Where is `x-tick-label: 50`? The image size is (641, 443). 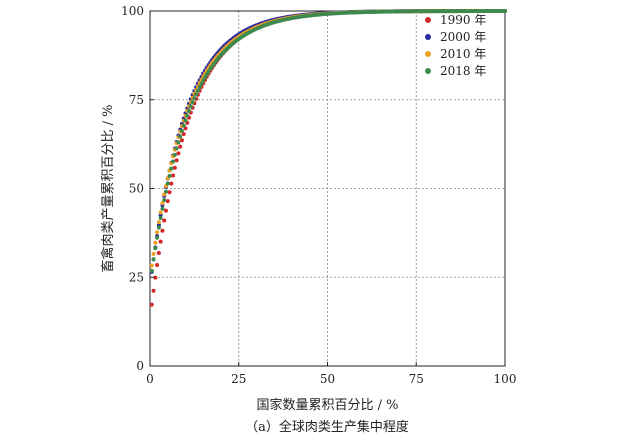
x-tick-label: 50 is located at coordinates (327, 379).